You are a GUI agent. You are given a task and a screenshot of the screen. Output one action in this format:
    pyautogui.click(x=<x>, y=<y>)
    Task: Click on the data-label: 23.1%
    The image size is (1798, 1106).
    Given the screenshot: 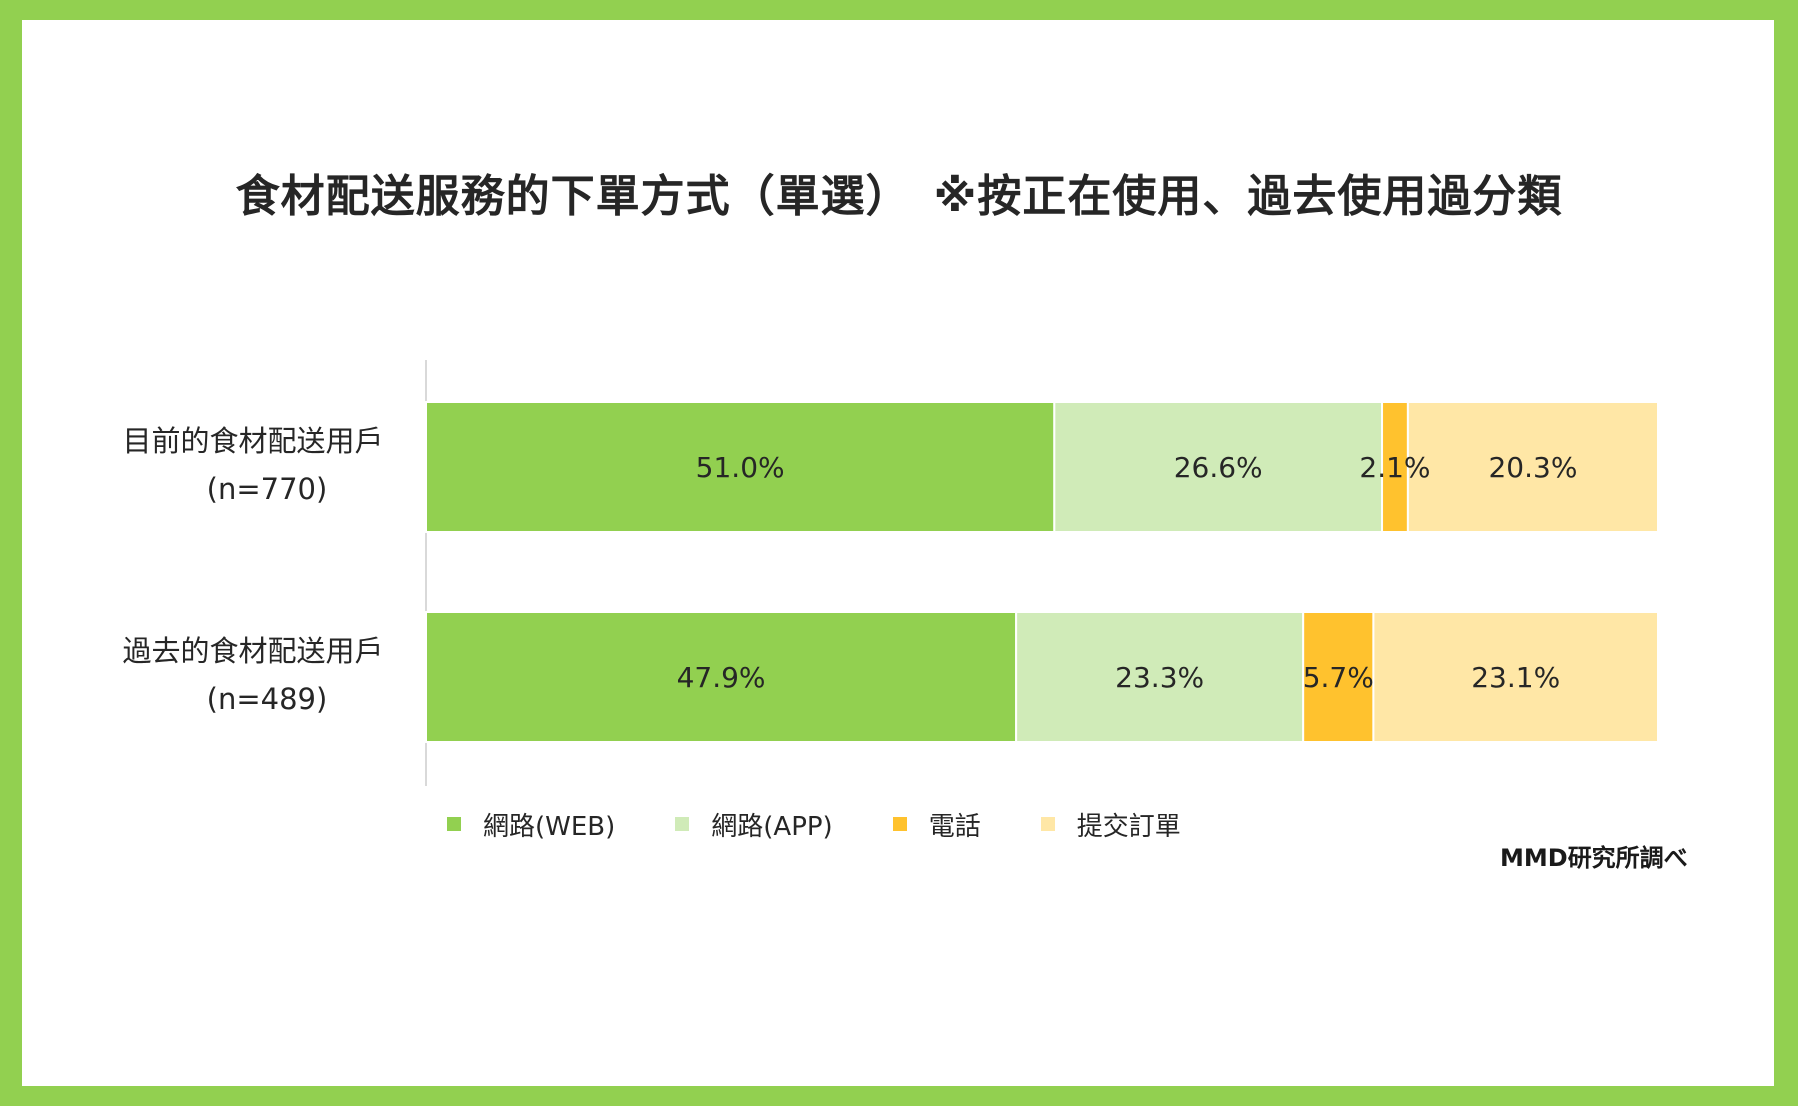 What is the action you would take?
    pyautogui.click(x=1515, y=677)
    